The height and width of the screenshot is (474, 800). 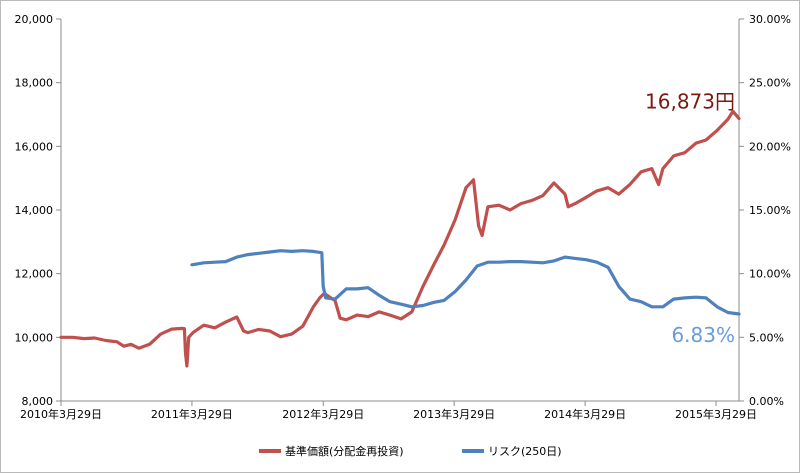 What do you see at coordinates (585, 414) in the screenshot?
I see `x-tick-label: 2014年3月29日` at bounding box center [585, 414].